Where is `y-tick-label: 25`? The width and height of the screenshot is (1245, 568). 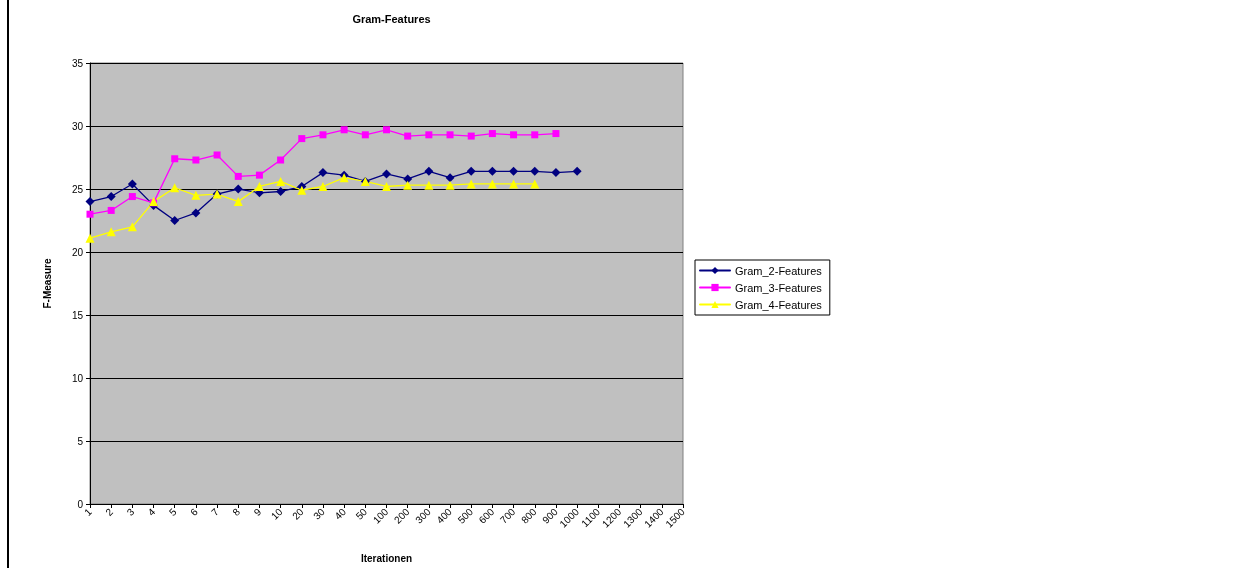 y-tick-label: 25 is located at coordinates (77, 189).